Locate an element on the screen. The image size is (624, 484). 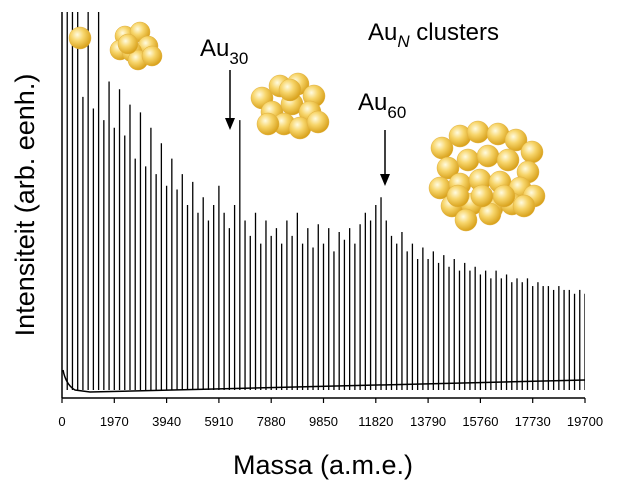
x-tick-label: 11820 is located at coordinates (375, 421).